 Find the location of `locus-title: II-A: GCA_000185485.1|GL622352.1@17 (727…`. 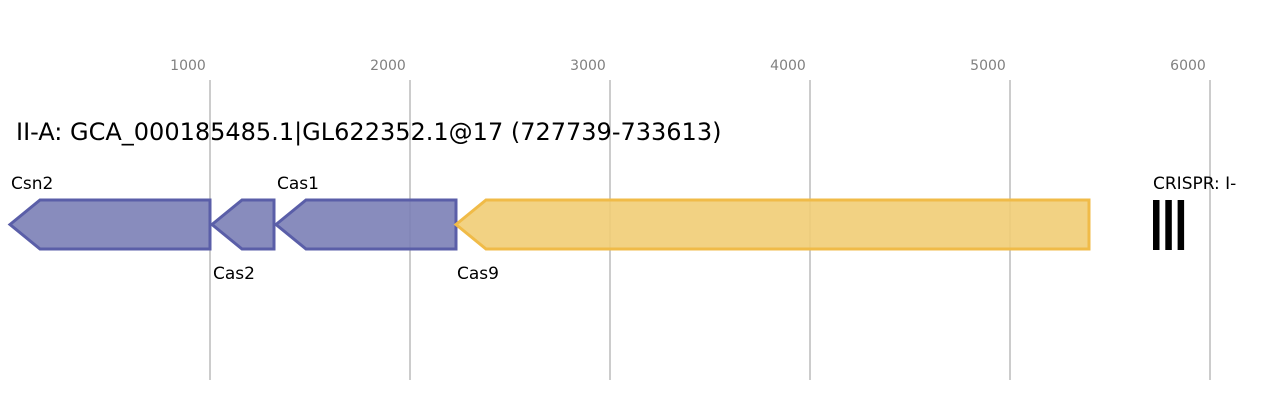

locus-title: II-A: GCA_000185485.1|GL622352.1@17 (727… is located at coordinates (368, 132).